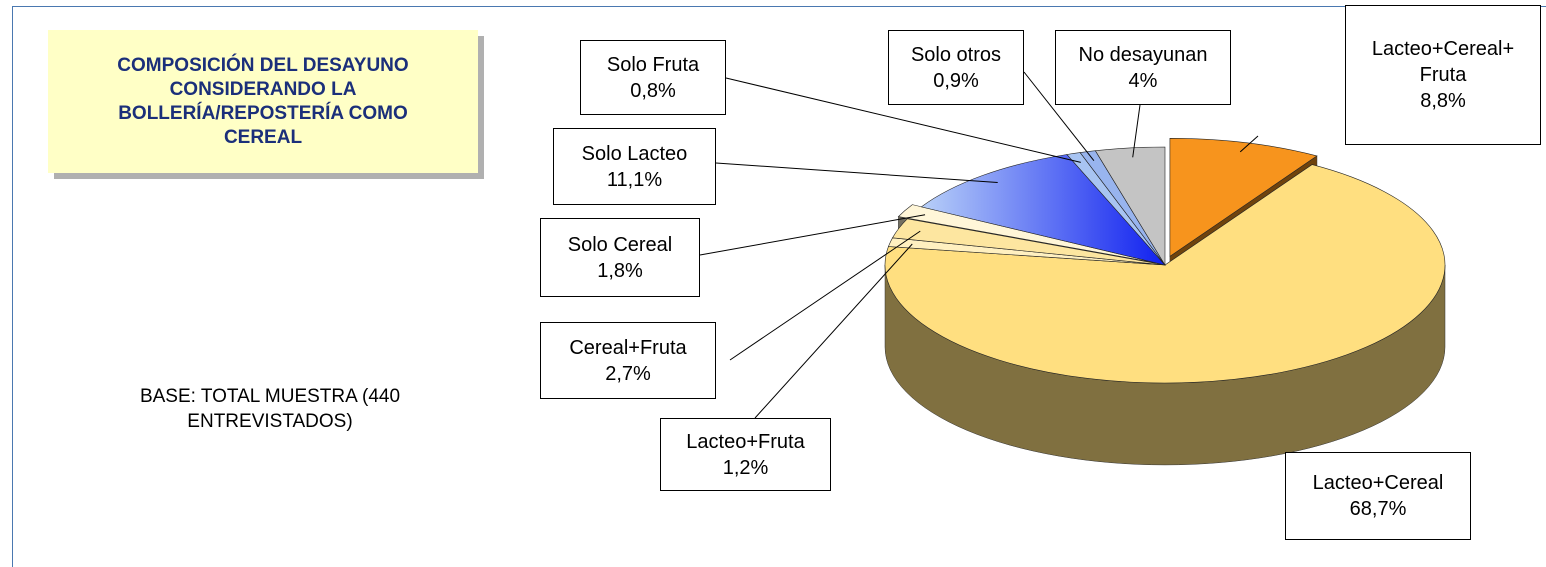 This screenshot has height=567, width=1546. I want to click on data-label: Lacteo+Fruta 1,2%, so click(745, 454).